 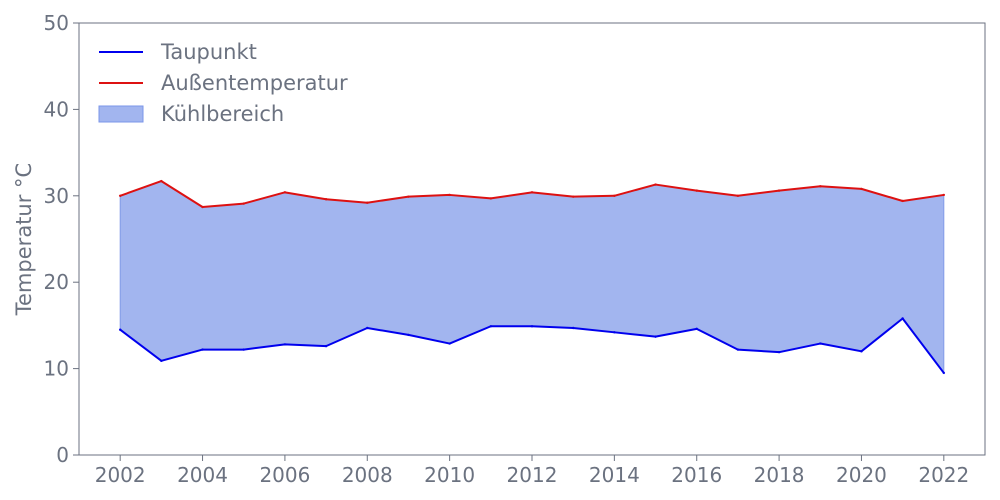 What do you see at coordinates (62, 455) in the screenshot?
I see `y-tick-label: 0` at bounding box center [62, 455].